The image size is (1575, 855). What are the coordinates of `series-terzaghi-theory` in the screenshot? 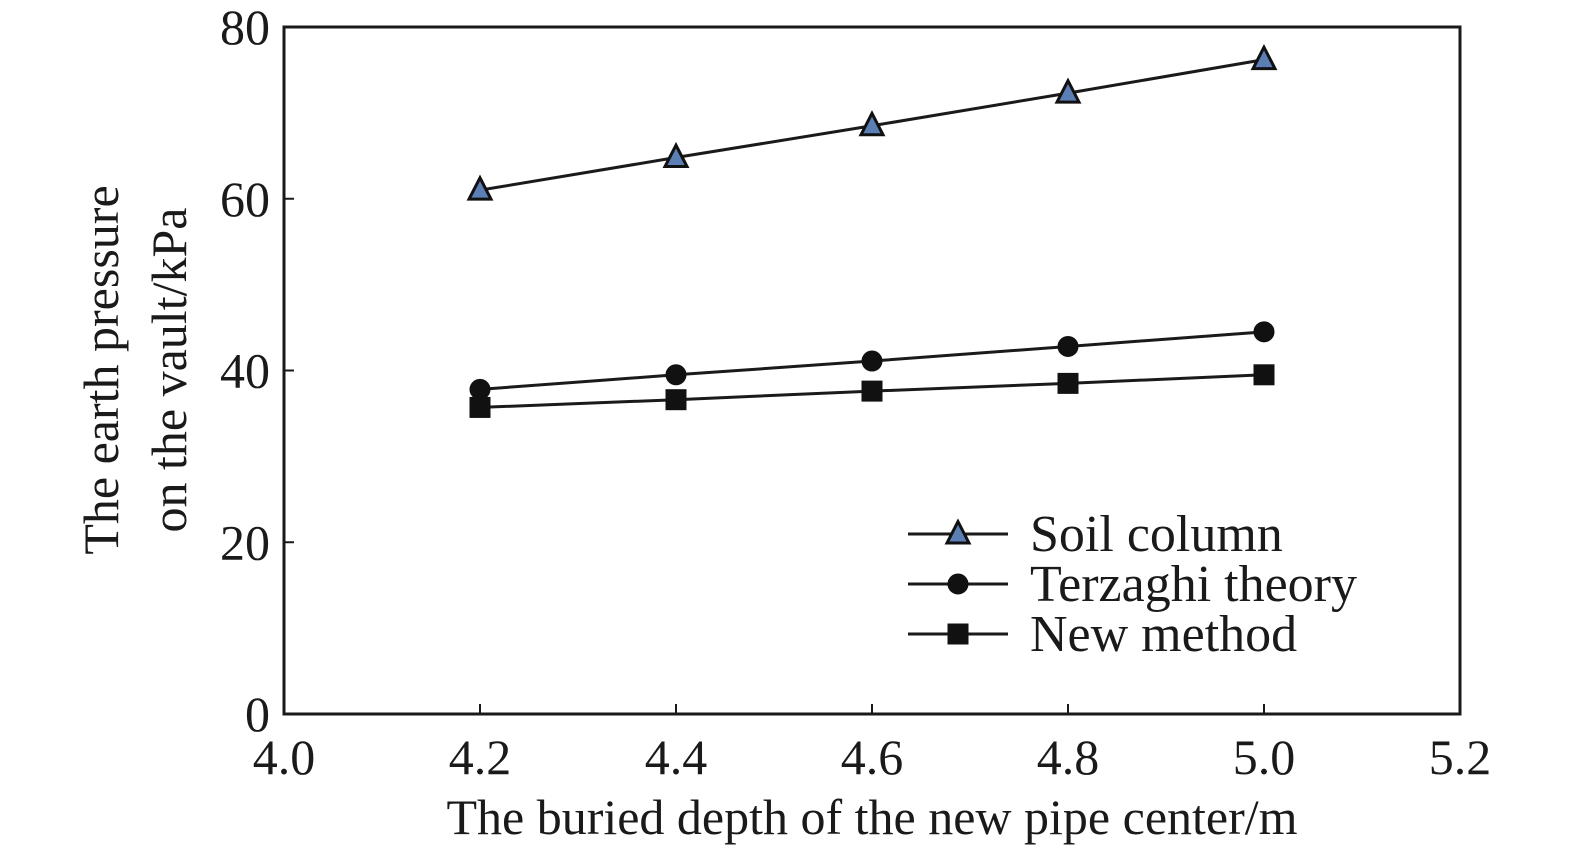 It's located at (872, 360).